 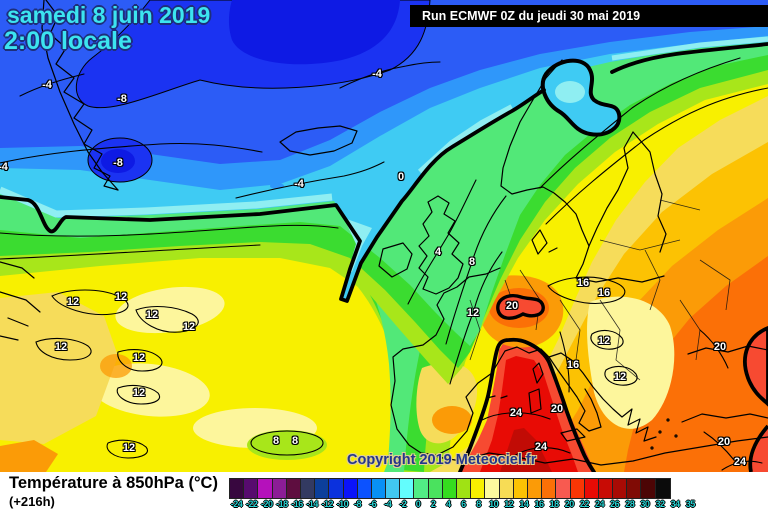 What do you see at coordinates (113, 483) in the screenshot?
I see `legend-title: Température à 850hPa (°C)` at bounding box center [113, 483].